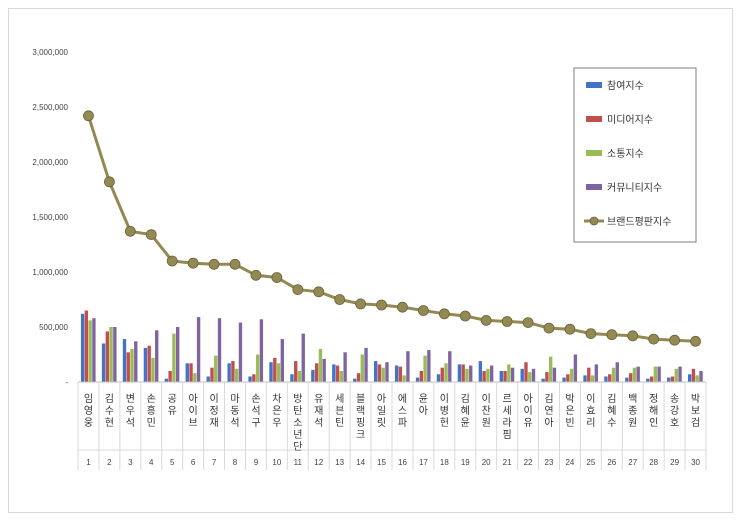 The width and height of the screenshot is (743, 523). What do you see at coordinates (391, 346) in the screenshot?
I see `bar-series` at bounding box center [391, 346].